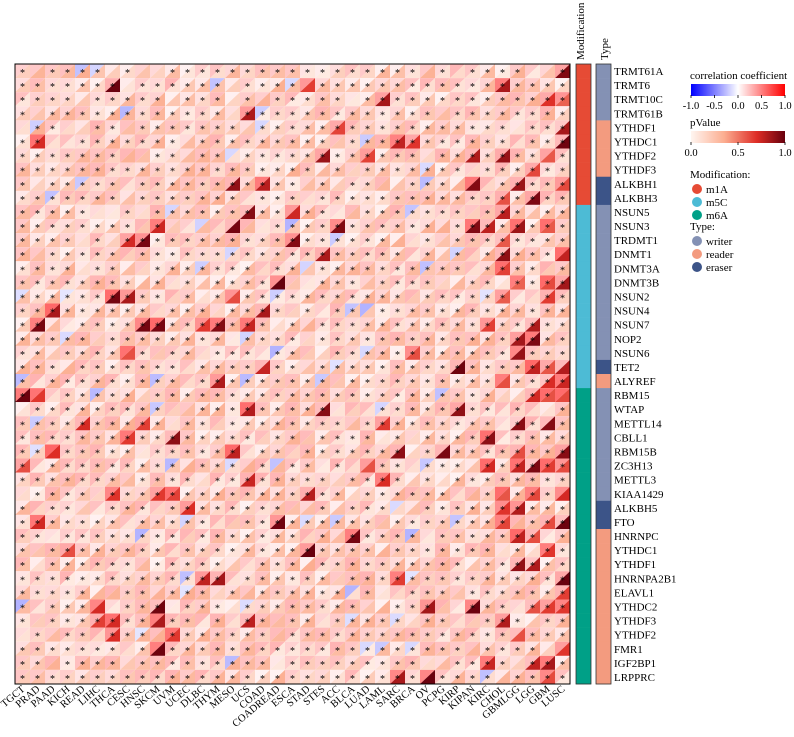 The image size is (794, 737). What do you see at coordinates (714, 106) in the screenshot?
I see `legend-tick-label: -0.5` at bounding box center [714, 106].